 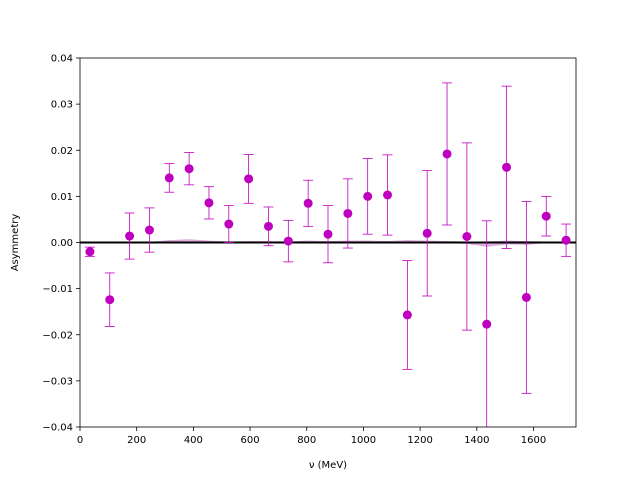 I want to click on y-tick-label: 0.02, so click(x=62, y=151).